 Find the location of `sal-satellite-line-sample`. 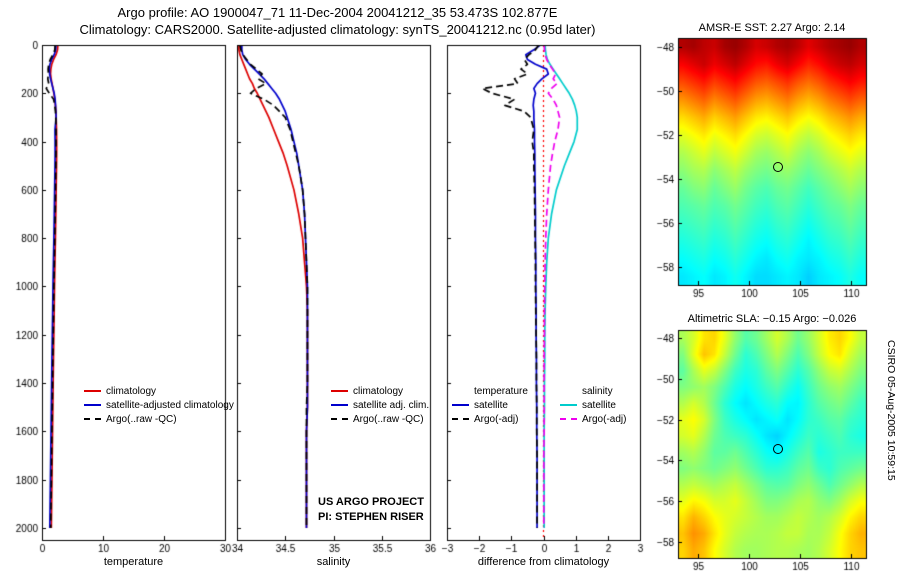

sal-satellite-line-sample is located at coordinates (568, 405).